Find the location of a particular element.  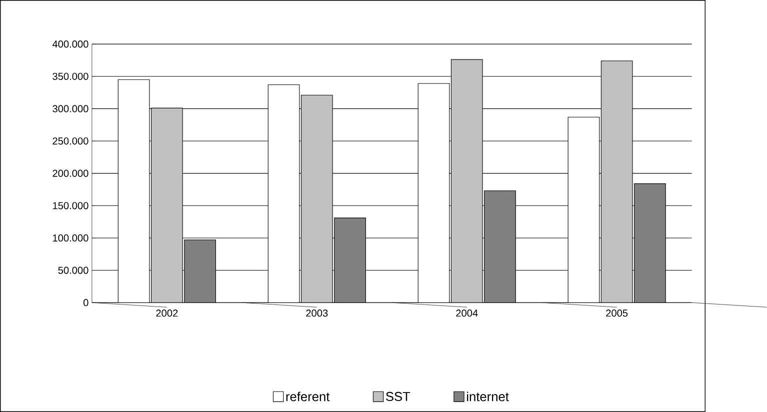

x-tick-label: 2005 is located at coordinates (617, 313).